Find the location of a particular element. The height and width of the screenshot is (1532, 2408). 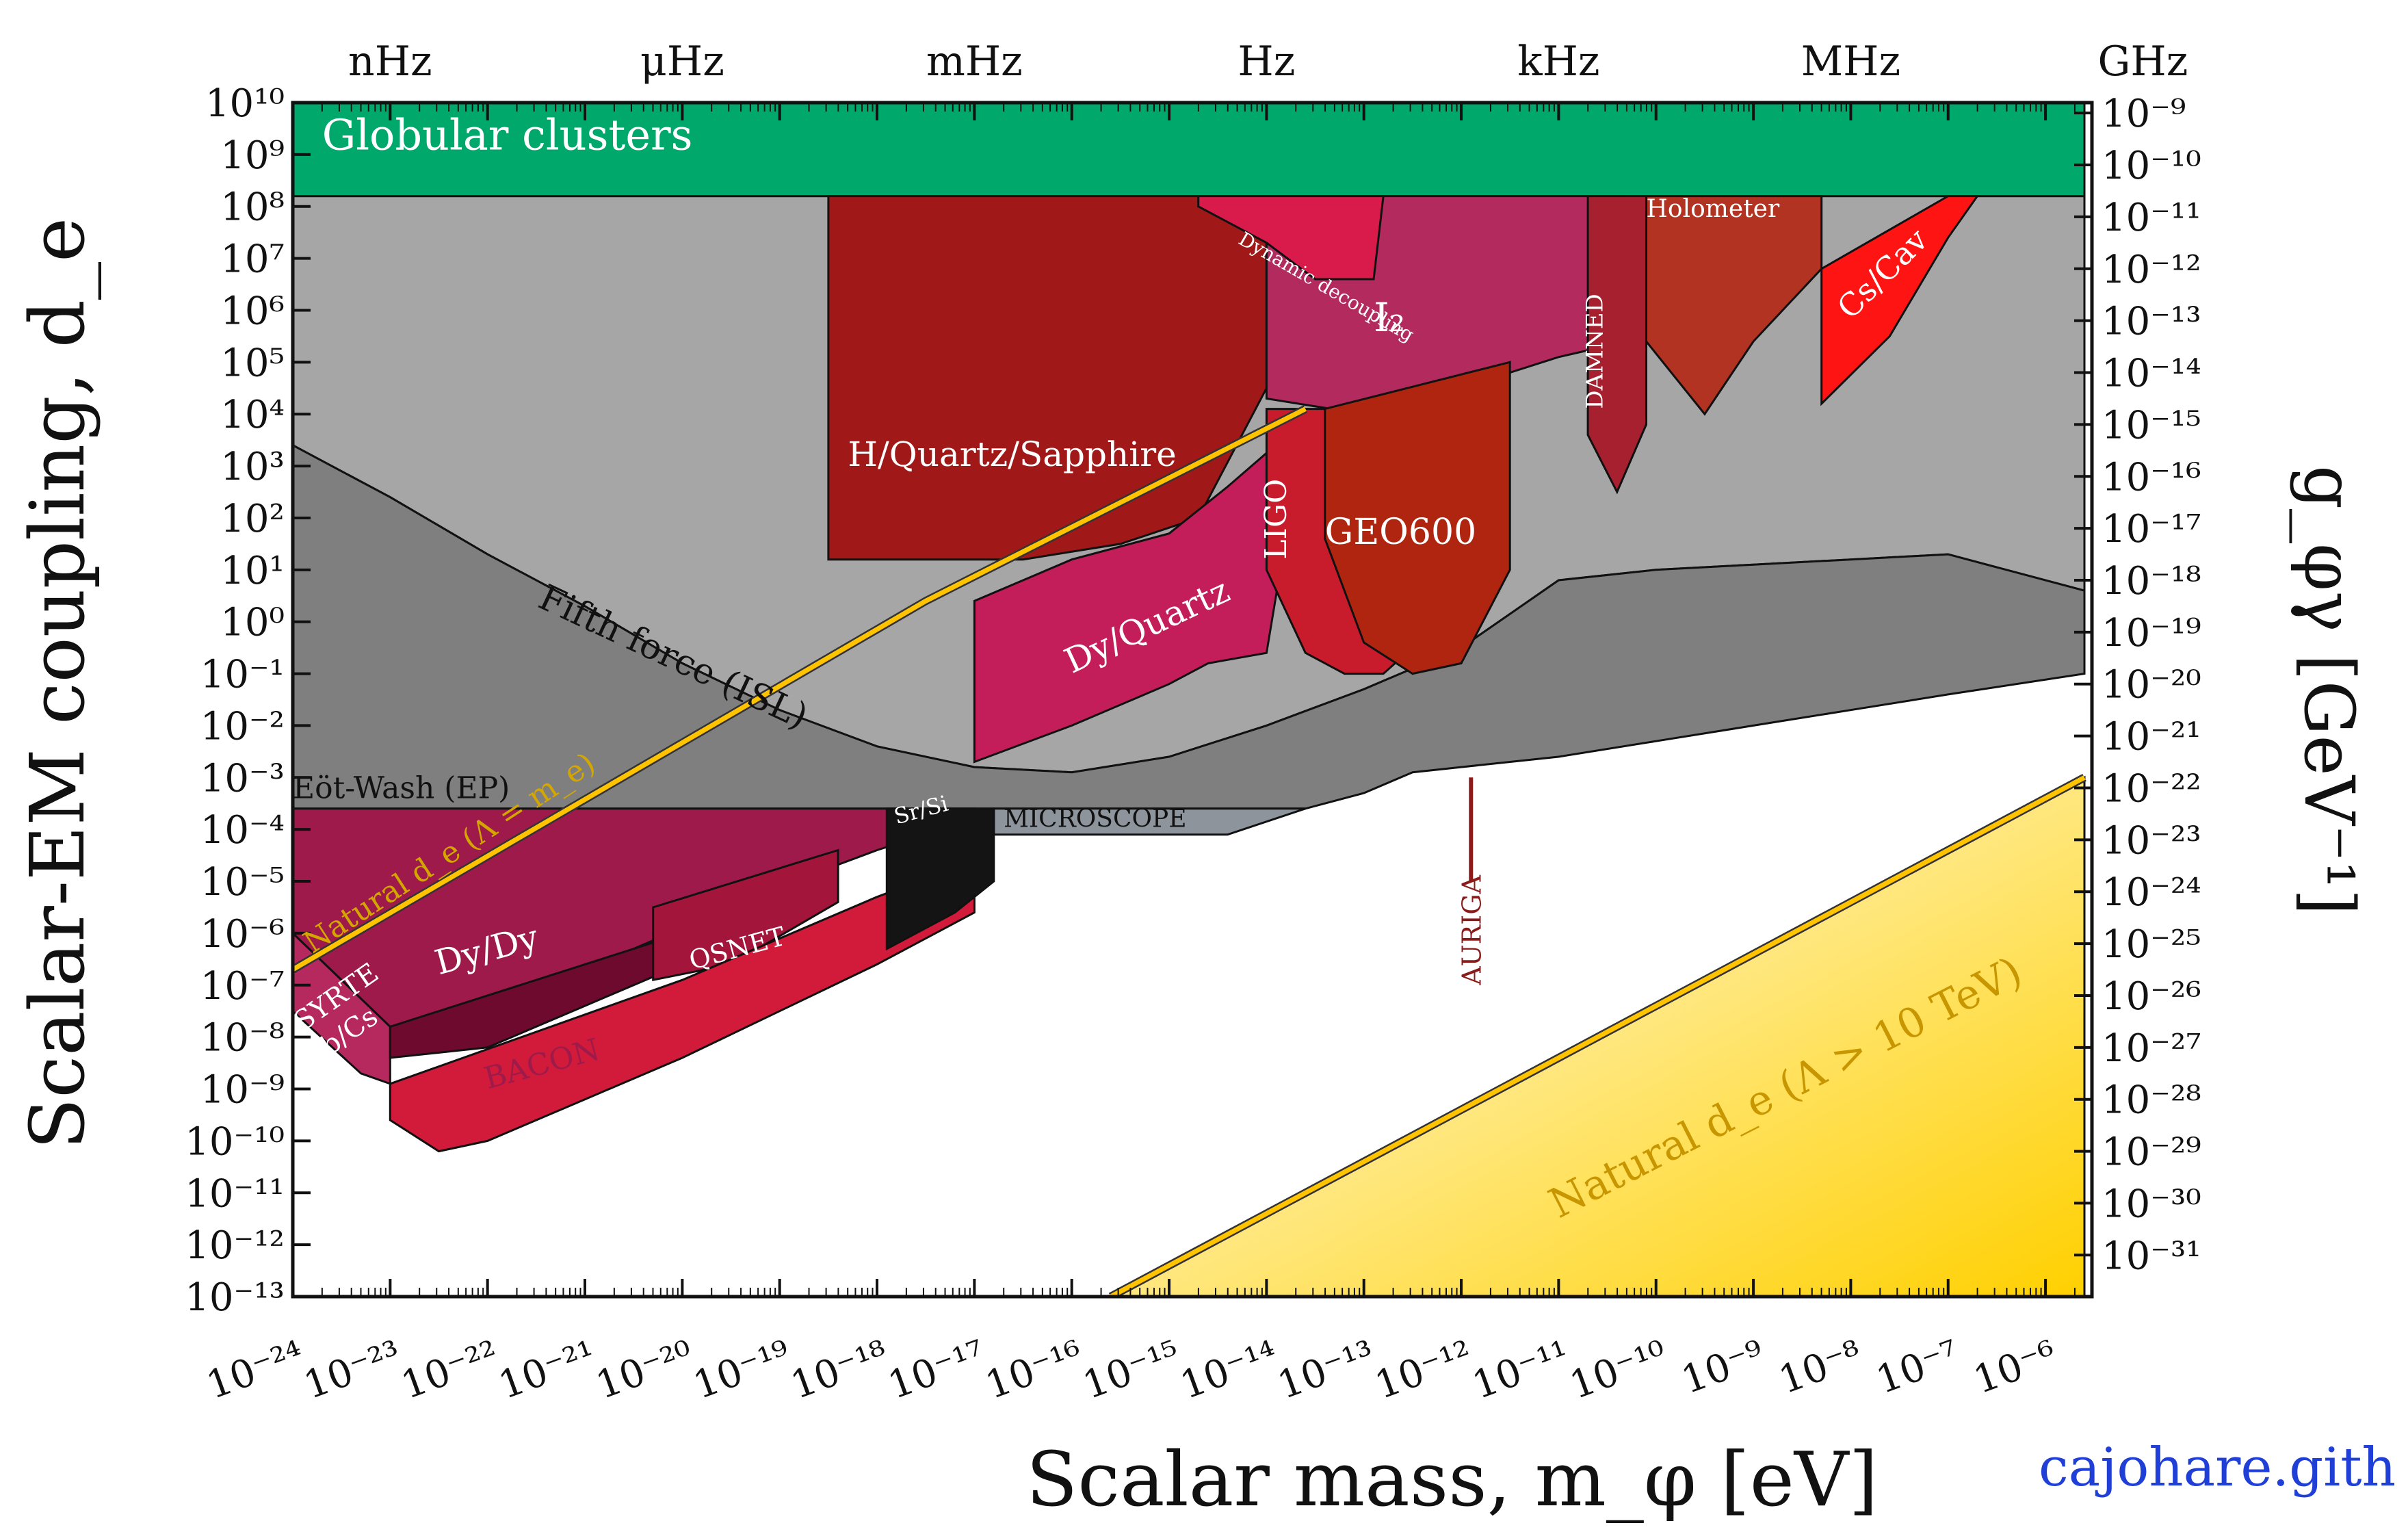

region-ptb is located at coordinates (682, 1006).